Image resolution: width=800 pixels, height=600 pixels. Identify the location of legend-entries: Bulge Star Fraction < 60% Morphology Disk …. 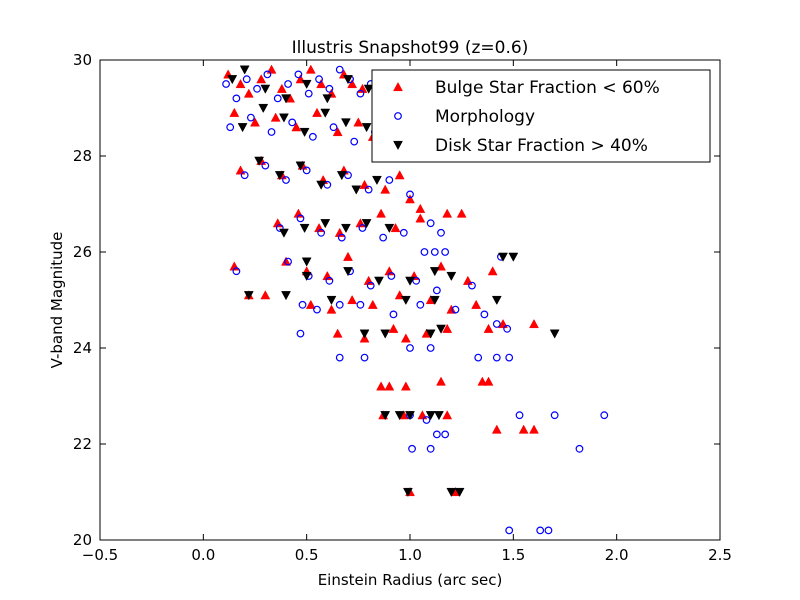
(526, 117).